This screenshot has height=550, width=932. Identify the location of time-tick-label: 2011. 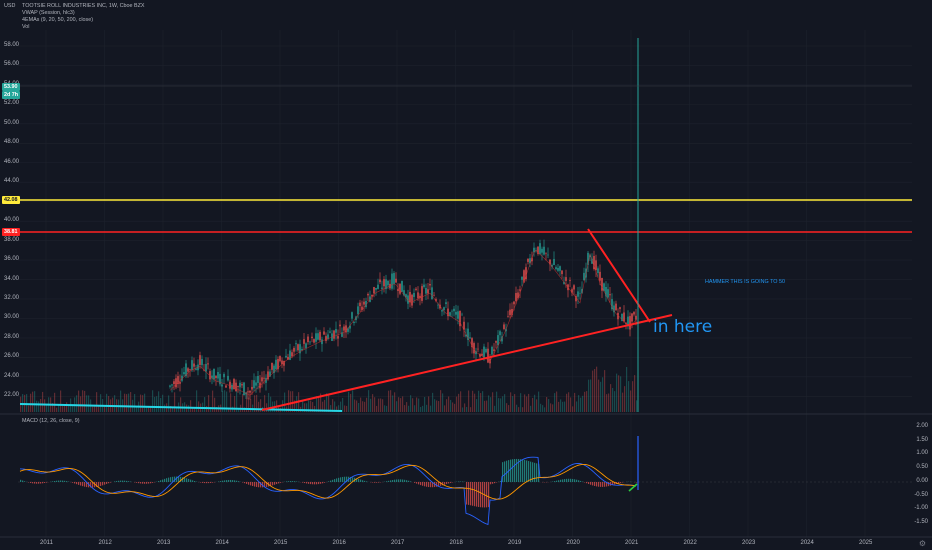
(46, 543).